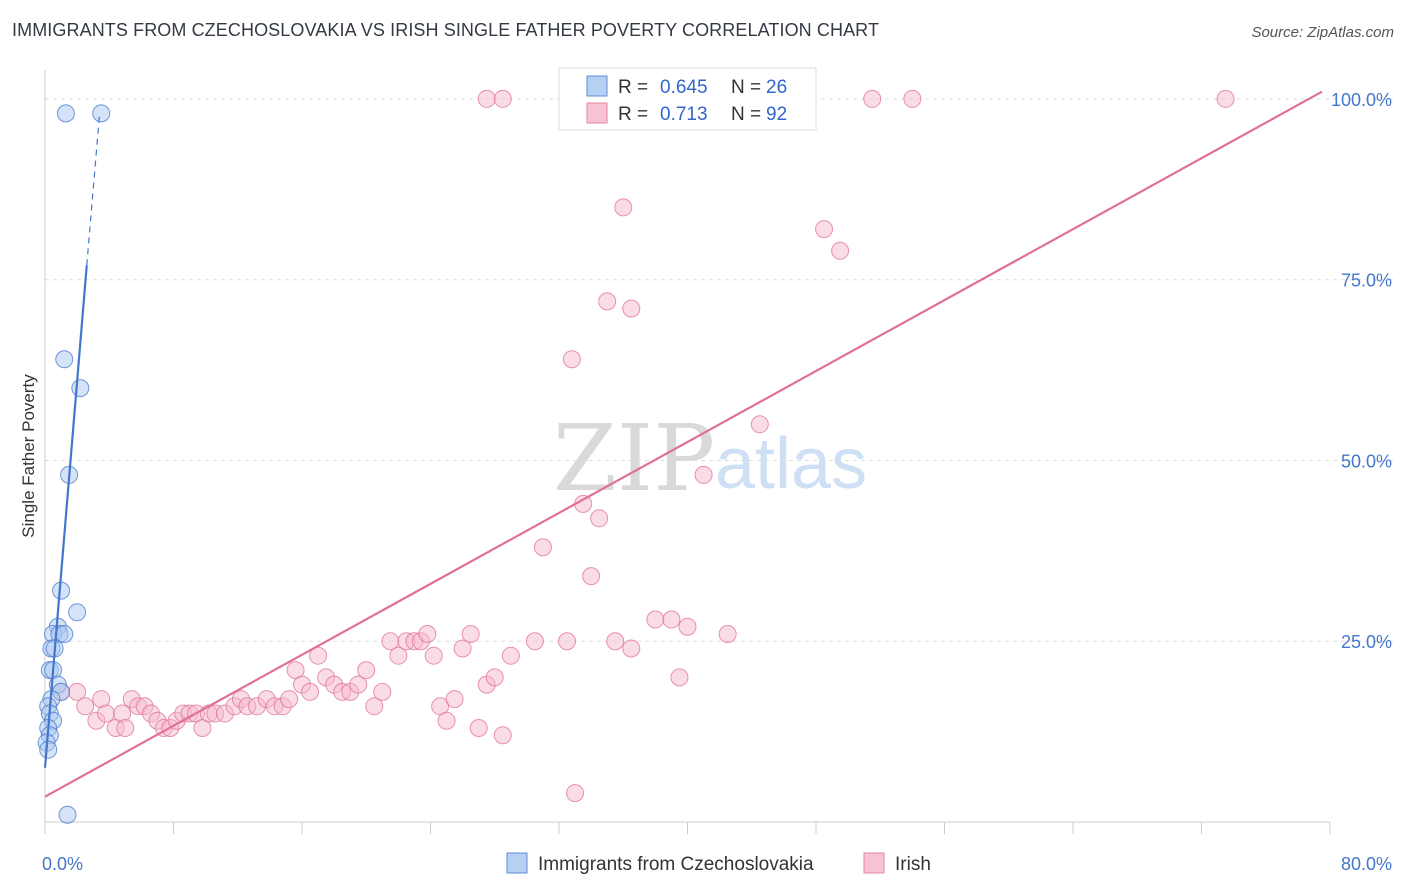 This screenshot has width=1406, height=892. I want to click on y-tick-label-75: 75.0%, so click(1366, 281).